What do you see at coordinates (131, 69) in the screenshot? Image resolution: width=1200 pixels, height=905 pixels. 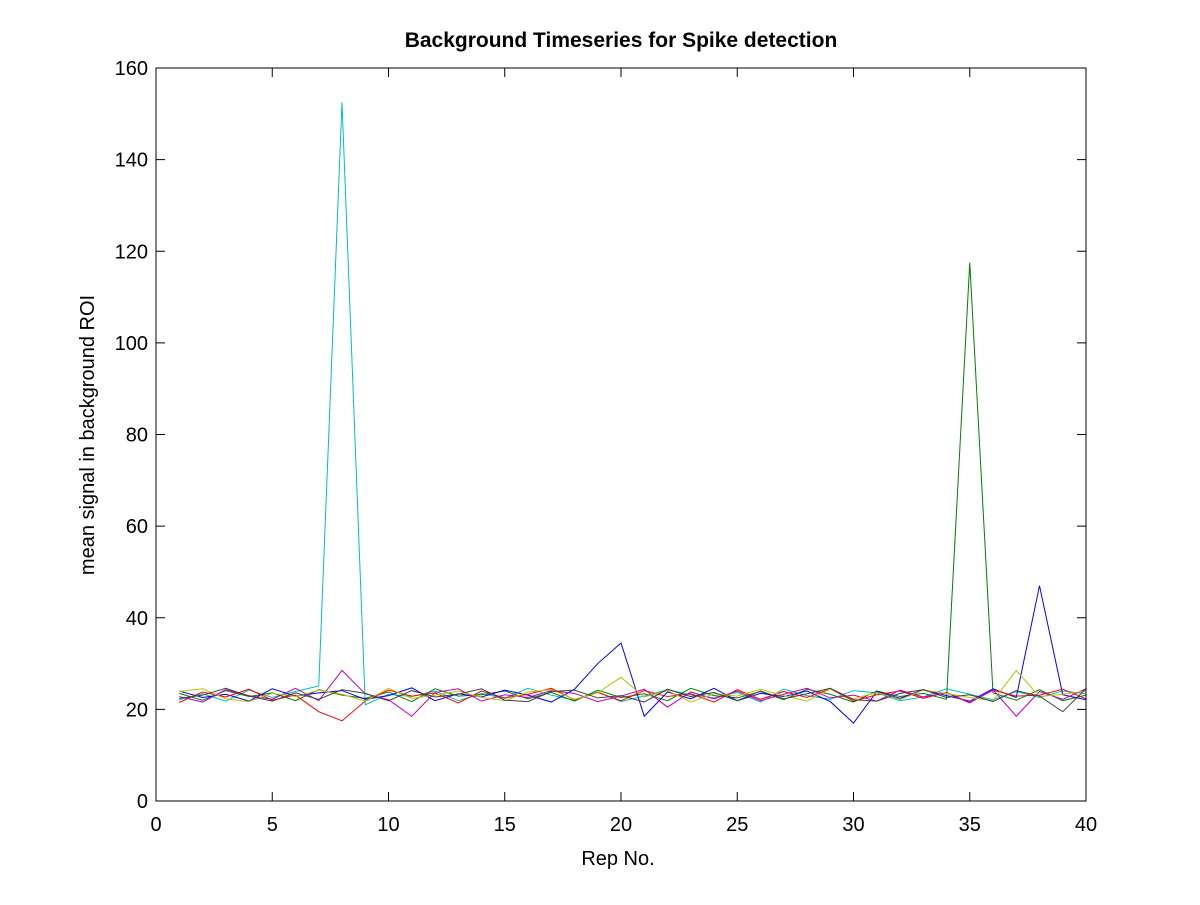 I see `y-tick-label-8: 160` at bounding box center [131, 69].